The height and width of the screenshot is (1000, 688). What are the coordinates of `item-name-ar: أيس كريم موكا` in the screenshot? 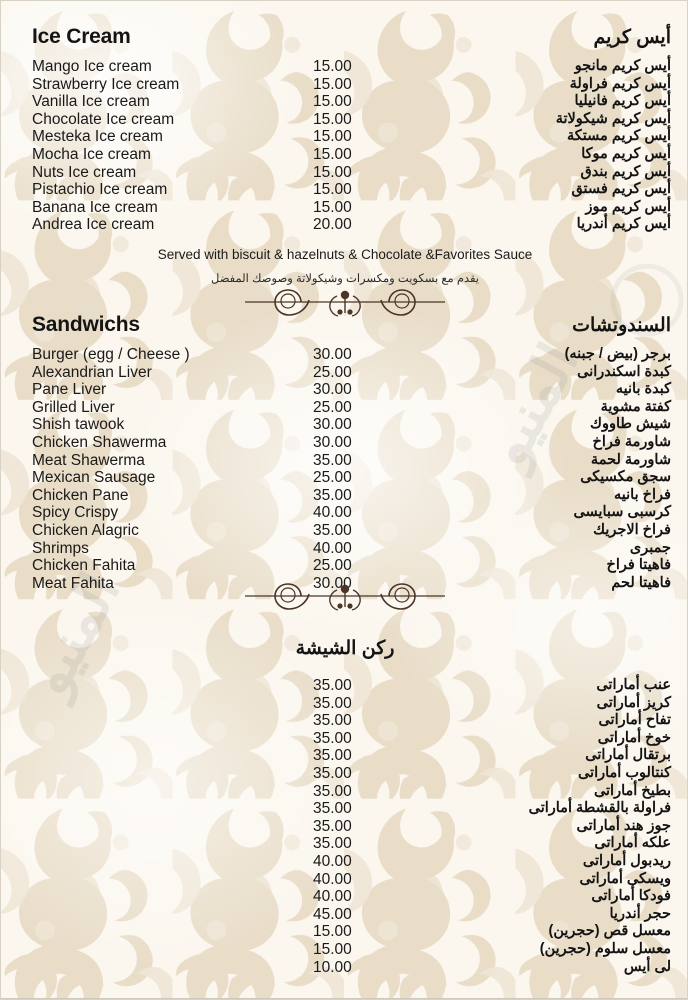 It's located at (626, 153).